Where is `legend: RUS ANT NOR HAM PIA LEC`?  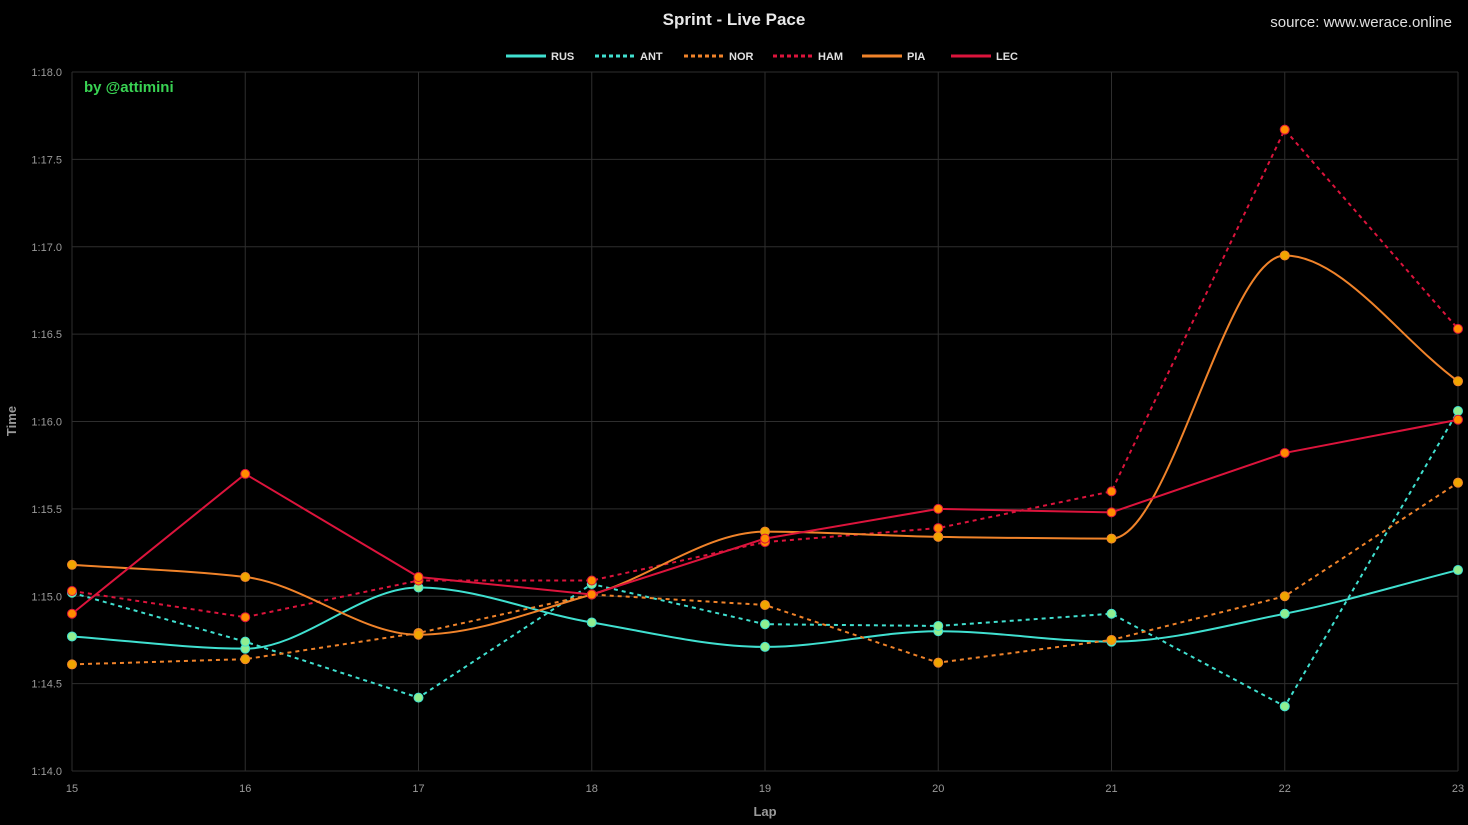
legend: RUS ANT NOR HAM PIA LEC is located at coordinates (762, 57).